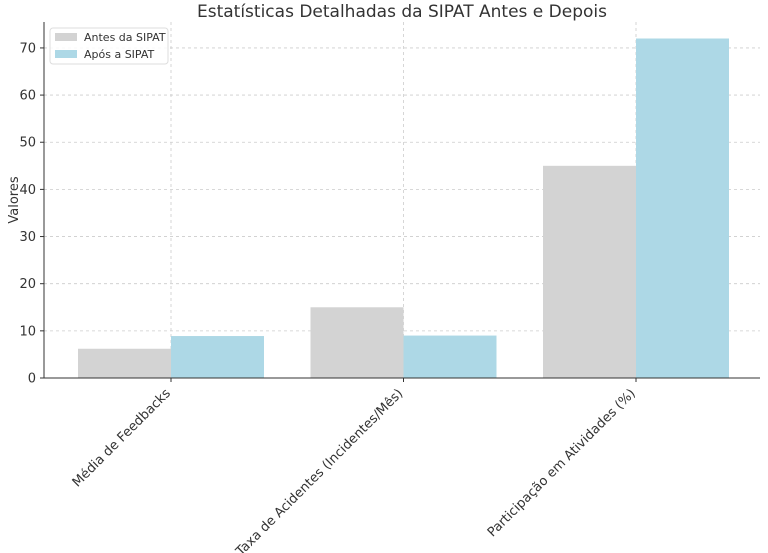 The image size is (768, 553). I want to click on x-tick-label: Média de Feedbacks, so click(122, 438).